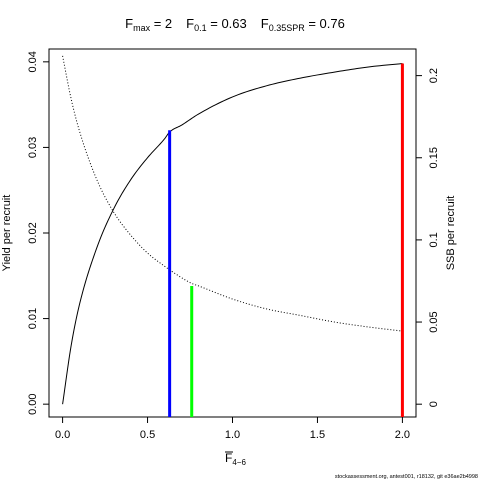  What do you see at coordinates (402, 435) in the screenshot?
I see `x-tick-label: 2.0` at bounding box center [402, 435].